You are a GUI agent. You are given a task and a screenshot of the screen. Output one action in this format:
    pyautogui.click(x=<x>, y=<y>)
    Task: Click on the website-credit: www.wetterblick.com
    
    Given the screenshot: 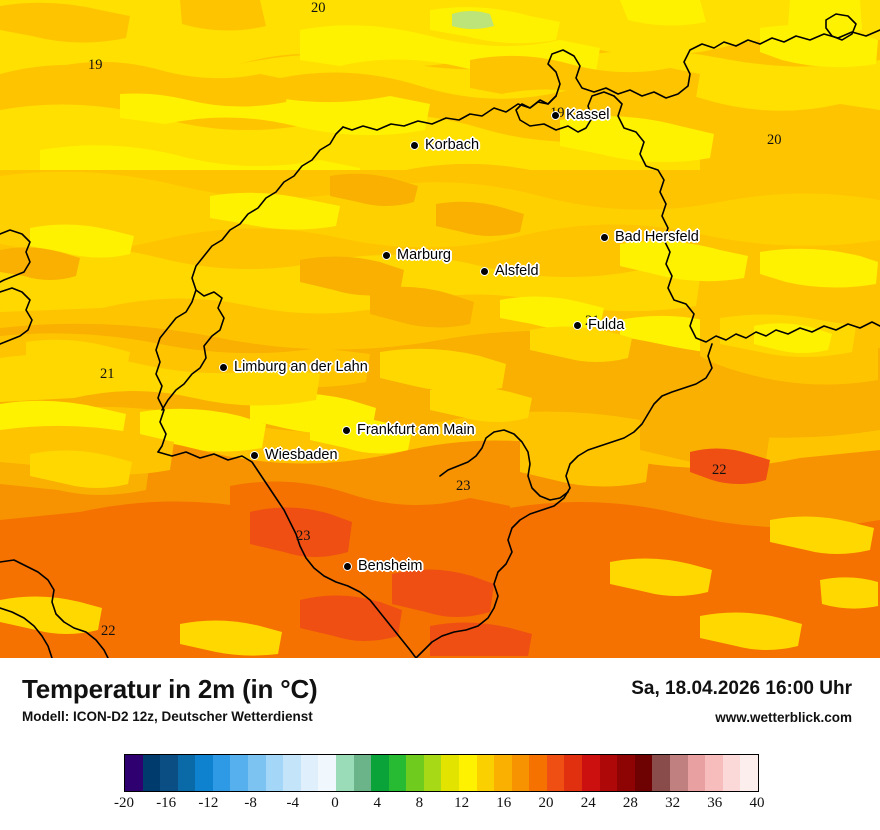 What is the action you would take?
    pyautogui.click(x=783, y=717)
    